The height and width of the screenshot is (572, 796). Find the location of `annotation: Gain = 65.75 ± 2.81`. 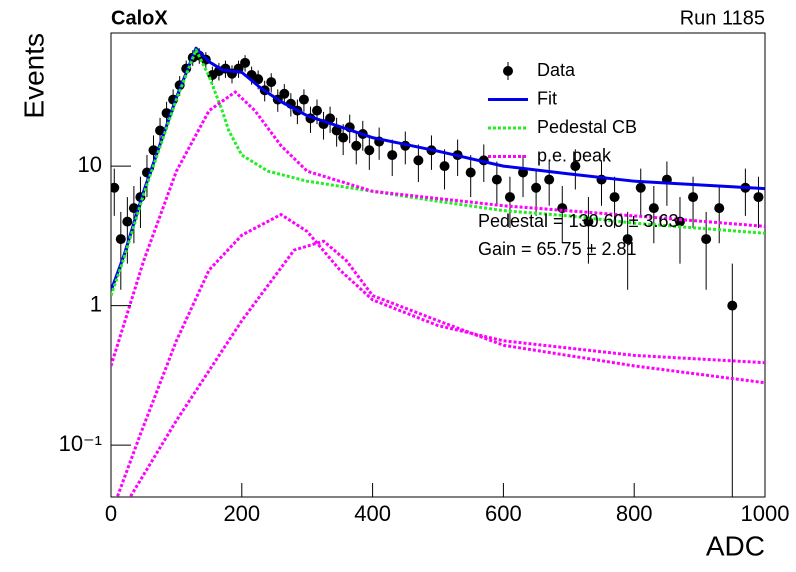

annotation: Gain = 65.75 ± 2.81 is located at coordinates (557, 249).